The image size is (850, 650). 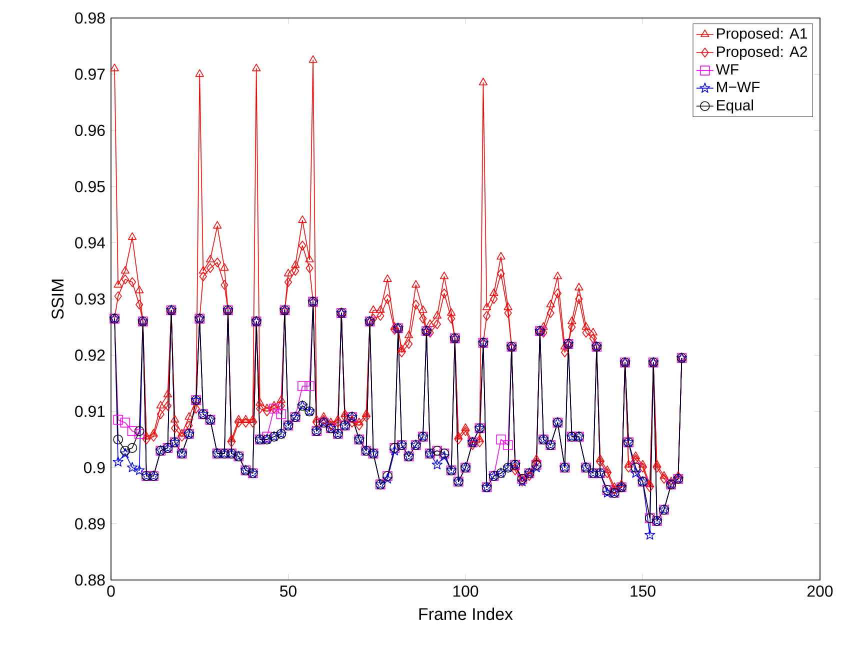 What do you see at coordinates (738, 87) in the screenshot?
I see `legend-label: M−WF` at bounding box center [738, 87].